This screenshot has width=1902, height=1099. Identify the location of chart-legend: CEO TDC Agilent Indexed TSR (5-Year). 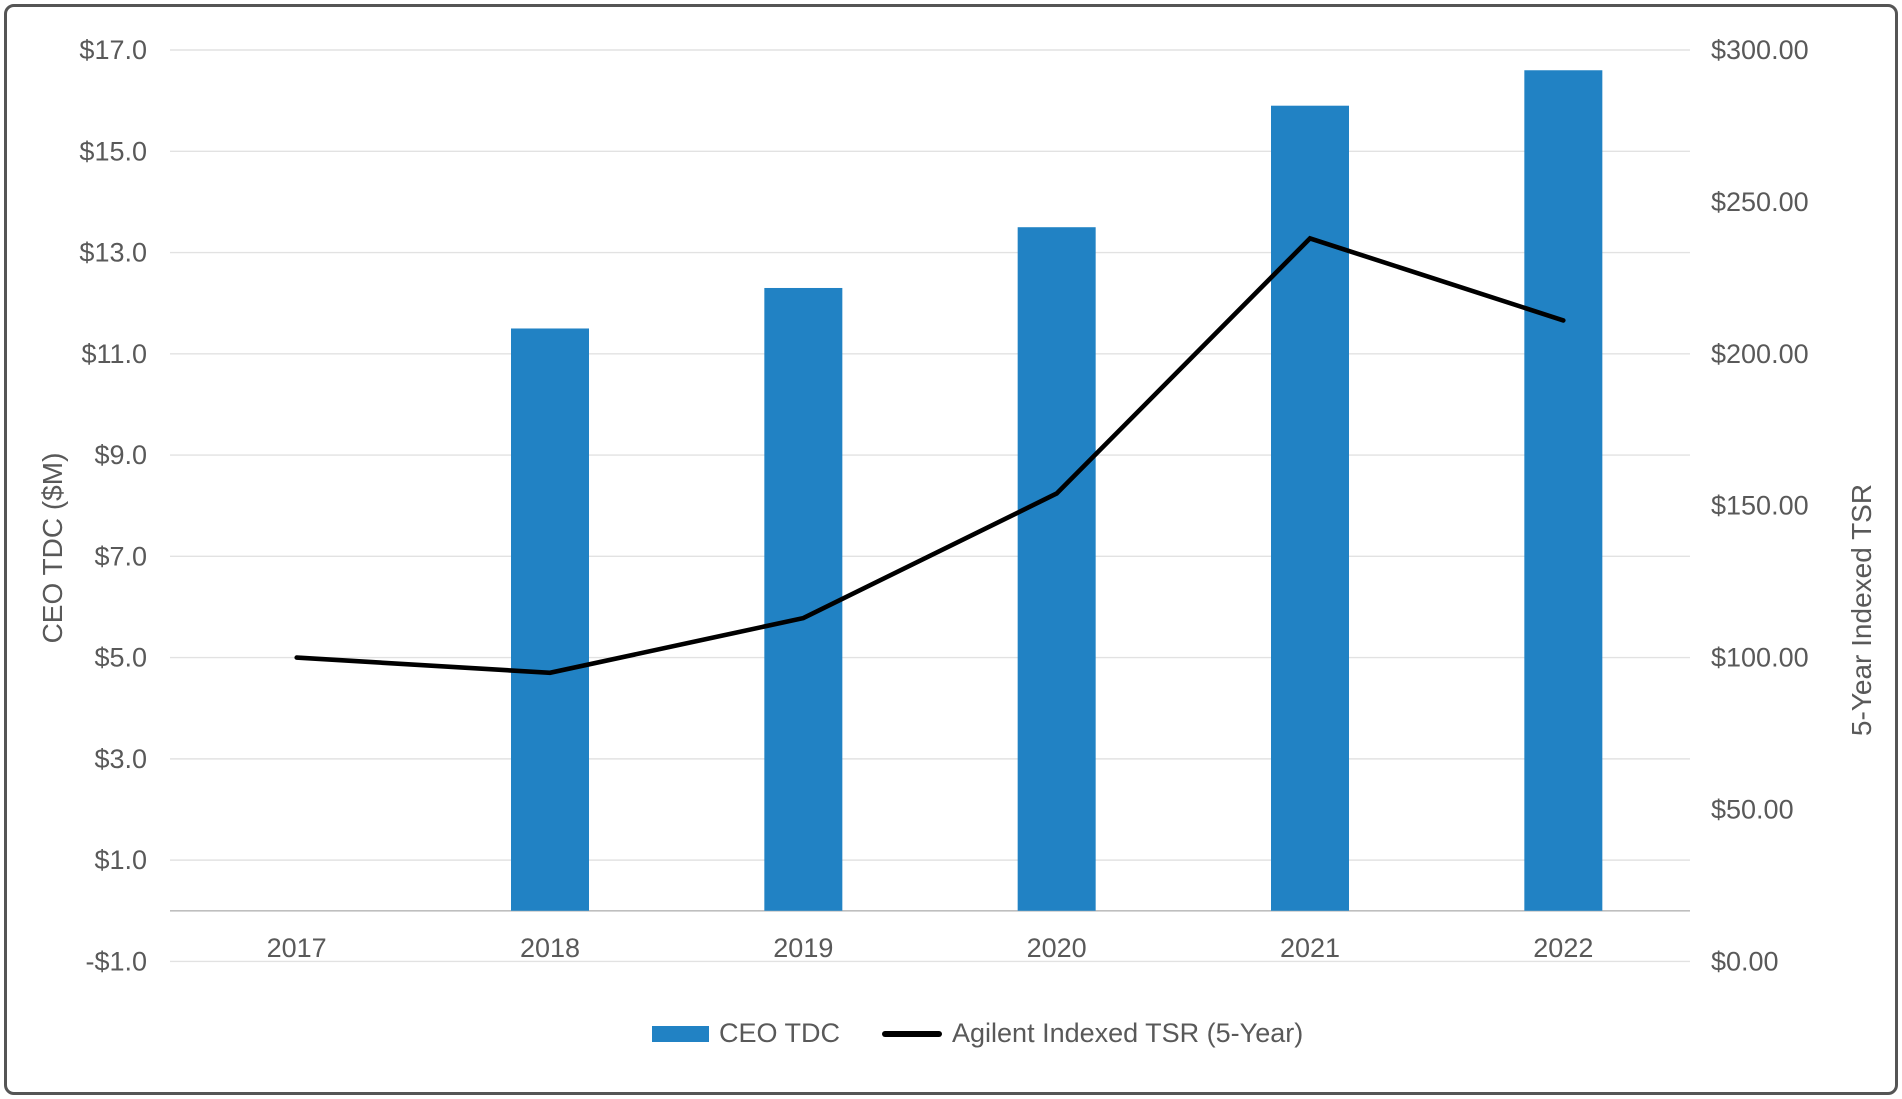
(977, 1033).